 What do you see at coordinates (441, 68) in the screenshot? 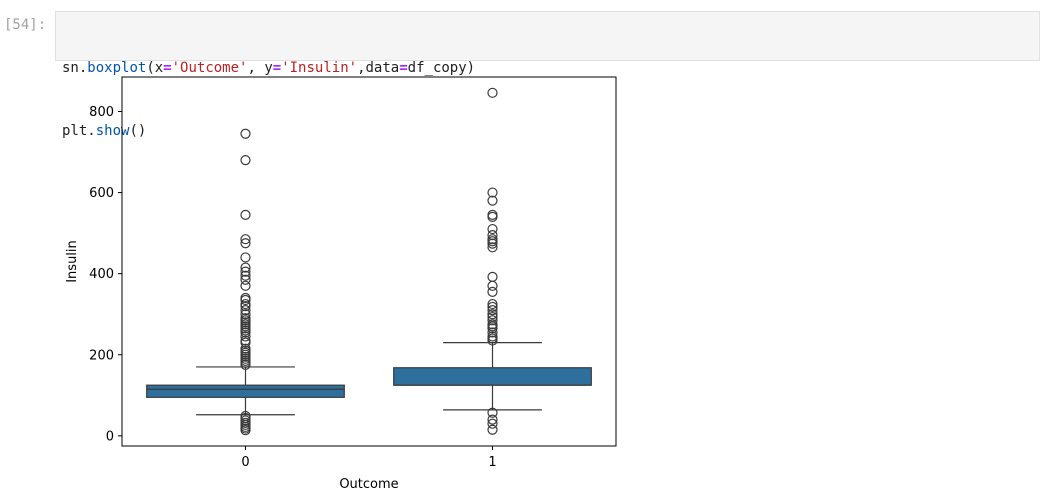
I see `code-token: df_copy)` at bounding box center [441, 68].